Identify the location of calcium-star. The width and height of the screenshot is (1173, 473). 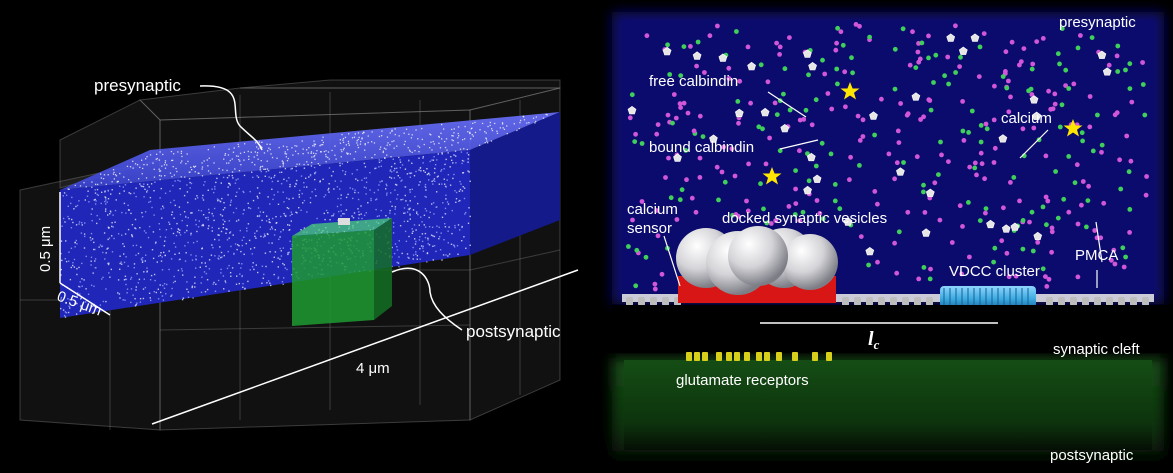
(772, 176).